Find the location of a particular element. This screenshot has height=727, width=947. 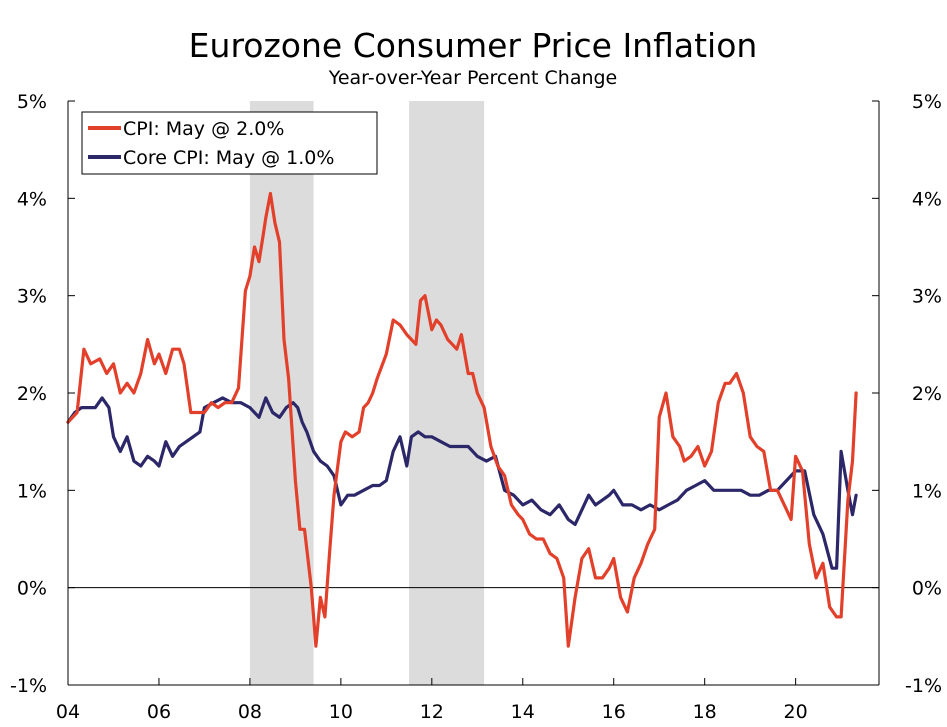

y-tick-label-right: 3% is located at coordinates (927, 297).